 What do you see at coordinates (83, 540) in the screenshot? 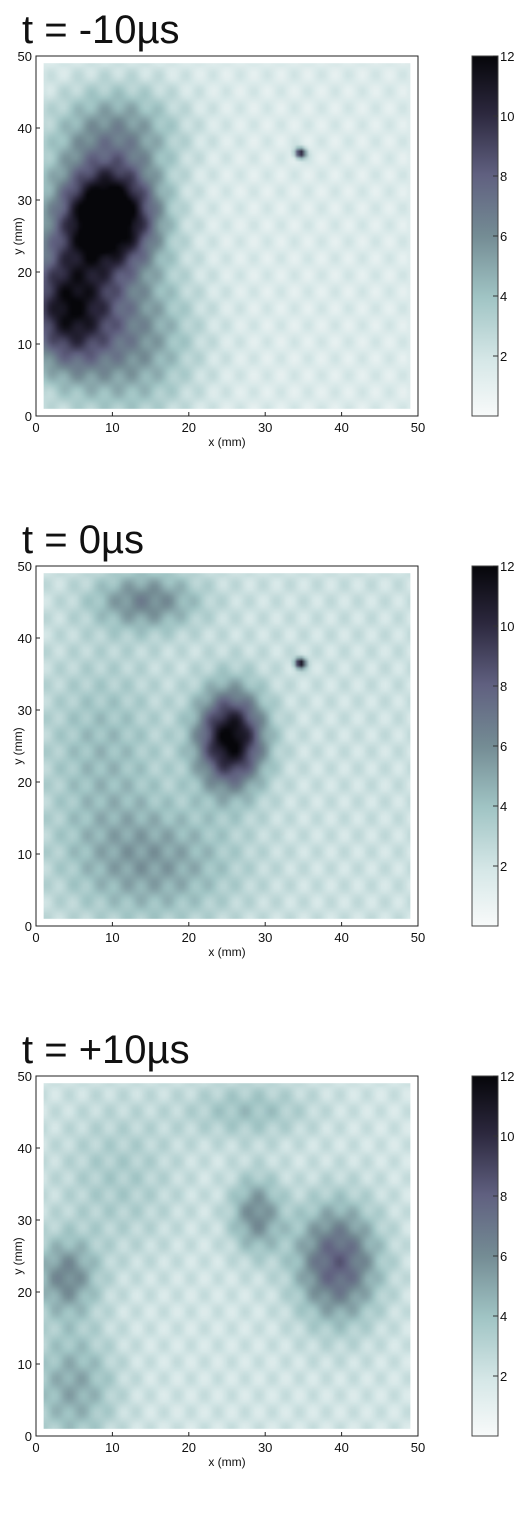
I see `chart-title: t = 0µs` at bounding box center [83, 540].